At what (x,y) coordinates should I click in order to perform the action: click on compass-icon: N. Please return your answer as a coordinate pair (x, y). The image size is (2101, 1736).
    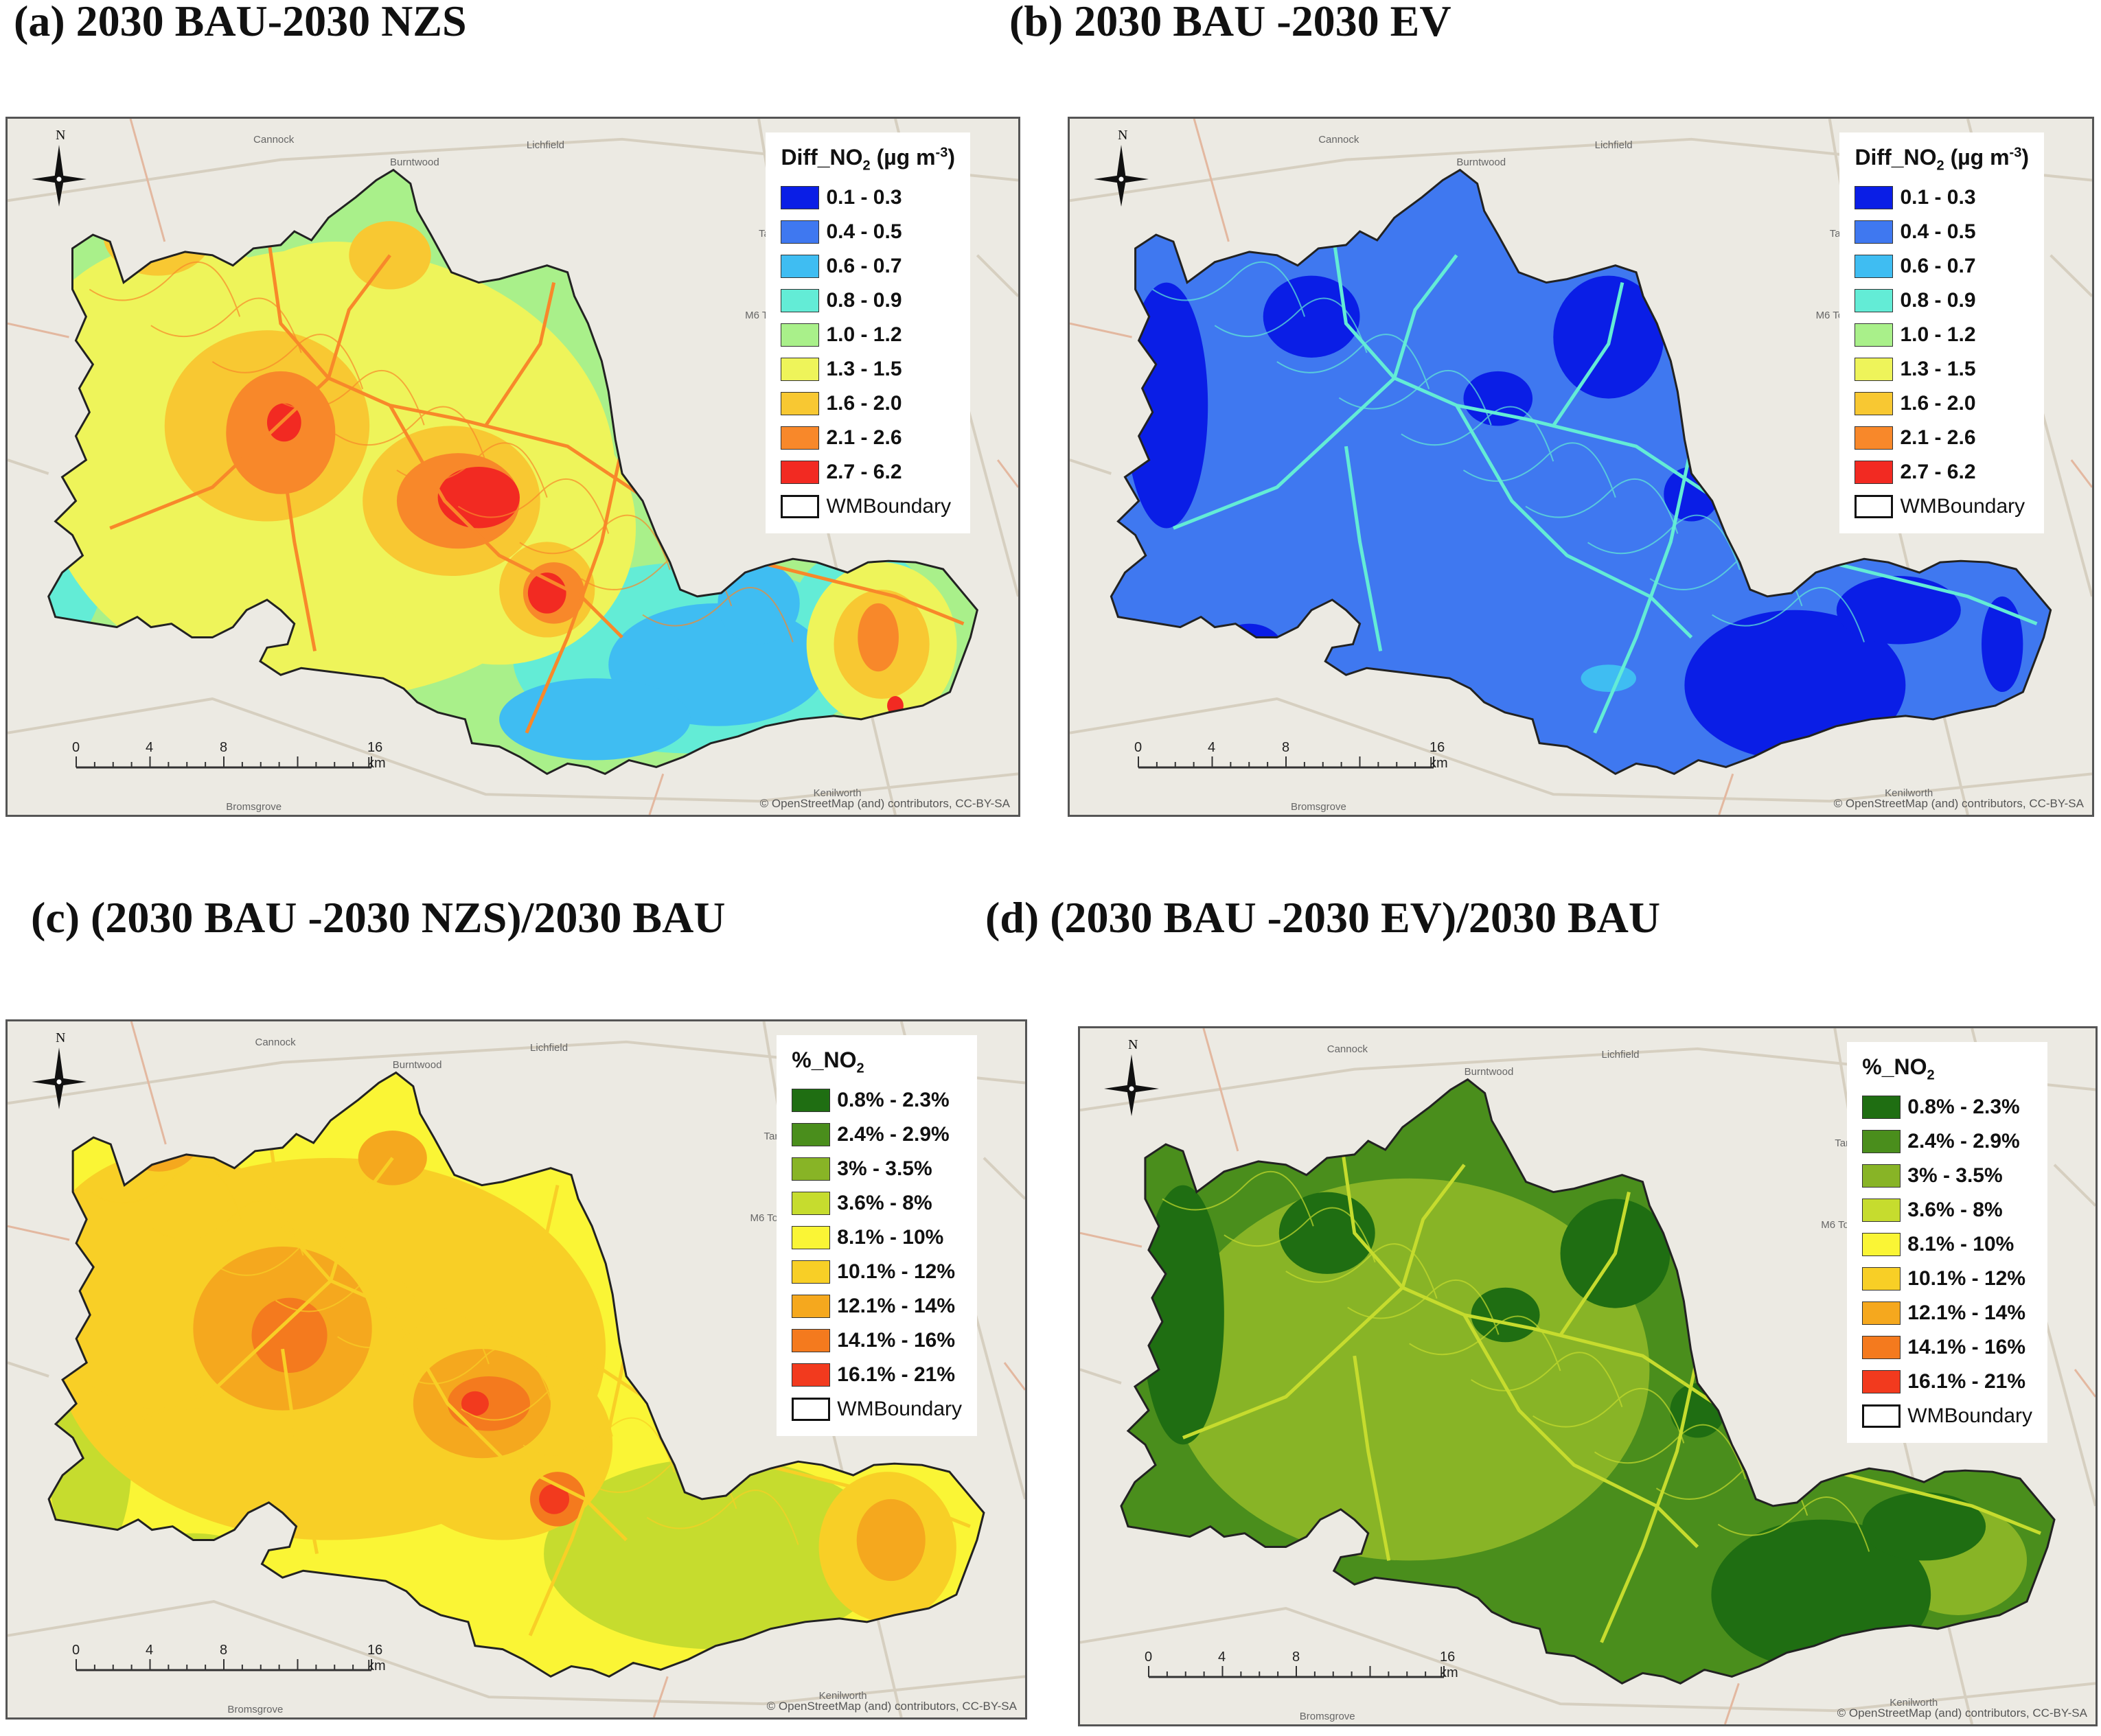
    Looking at the image, I should click on (59, 167).